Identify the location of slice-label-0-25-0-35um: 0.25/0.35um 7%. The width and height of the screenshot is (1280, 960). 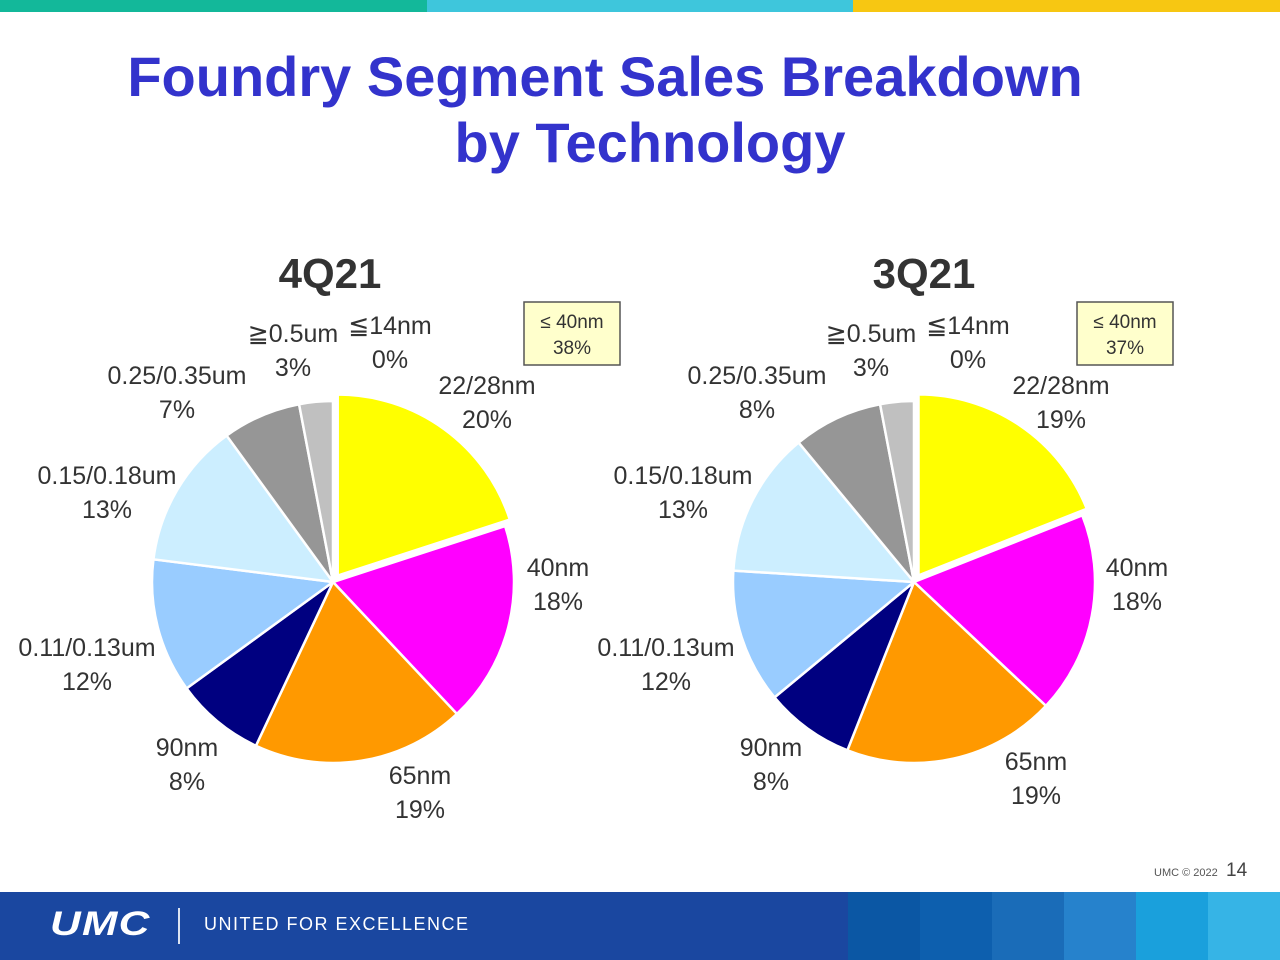
(177, 393).